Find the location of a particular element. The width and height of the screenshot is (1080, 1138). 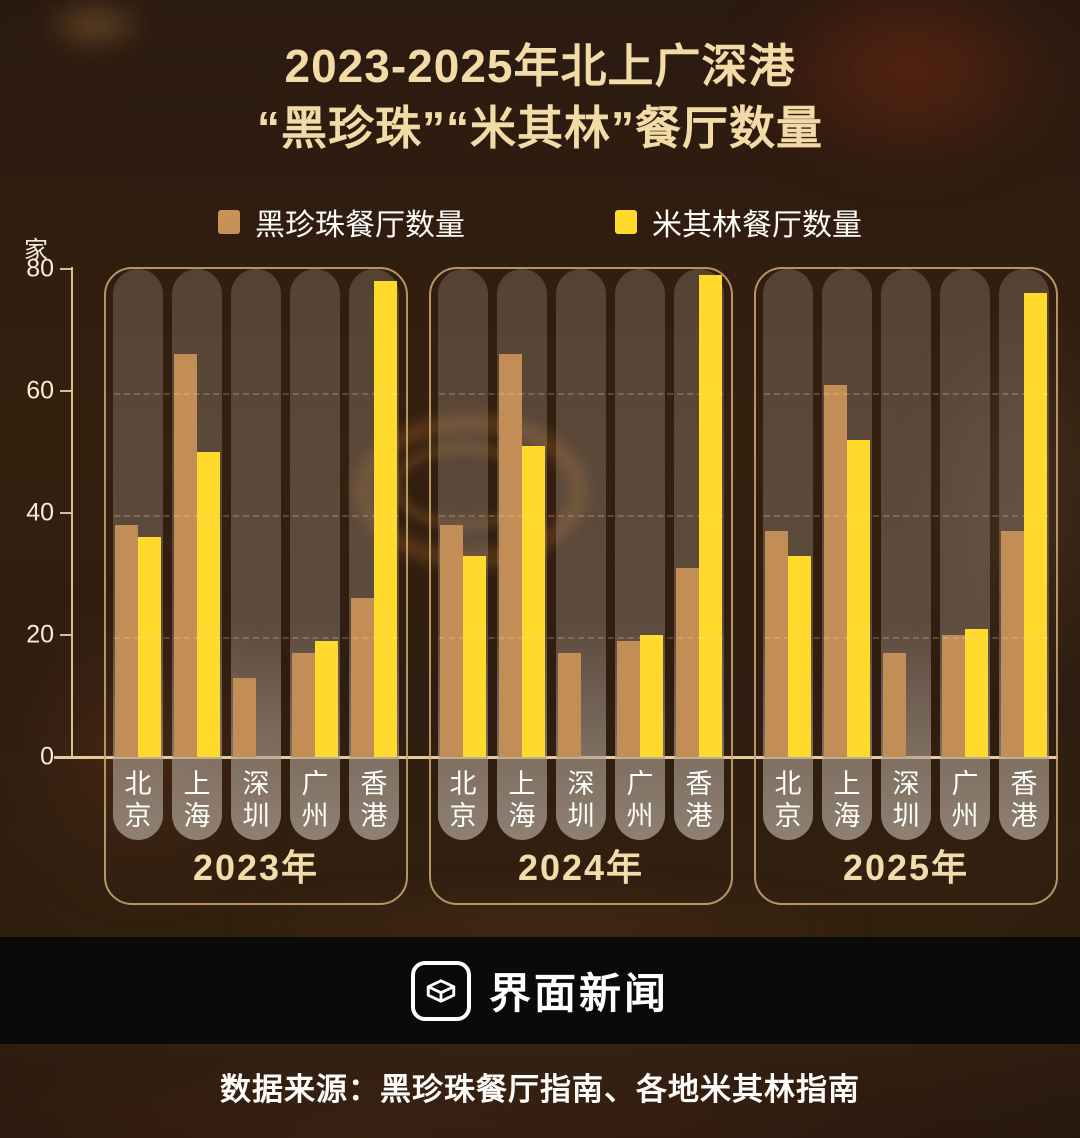

y-tick-label: 80 is located at coordinates (40, 268).